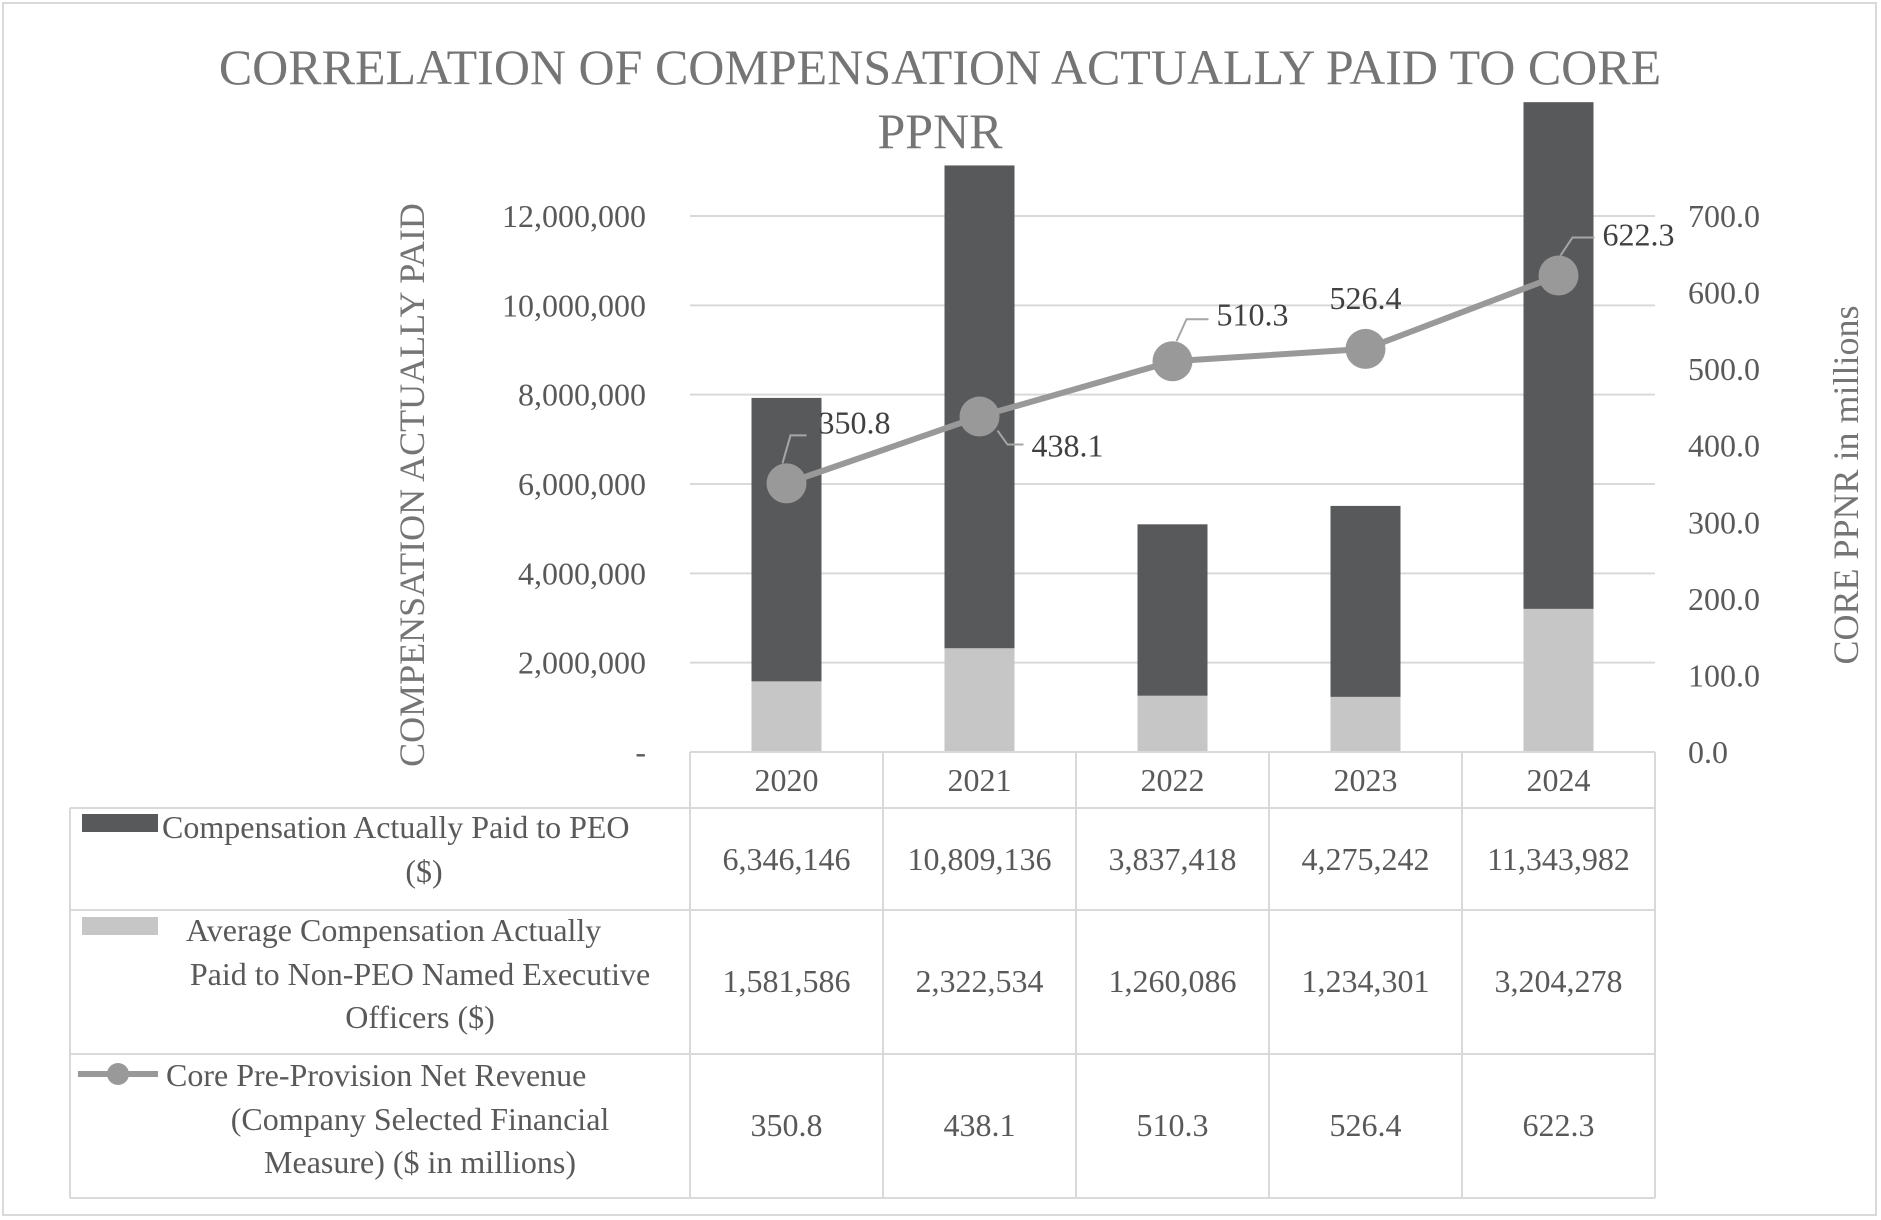  Describe the element at coordinates (640, 752) in the screenshot. I see `y-tick-label: -` at that location.